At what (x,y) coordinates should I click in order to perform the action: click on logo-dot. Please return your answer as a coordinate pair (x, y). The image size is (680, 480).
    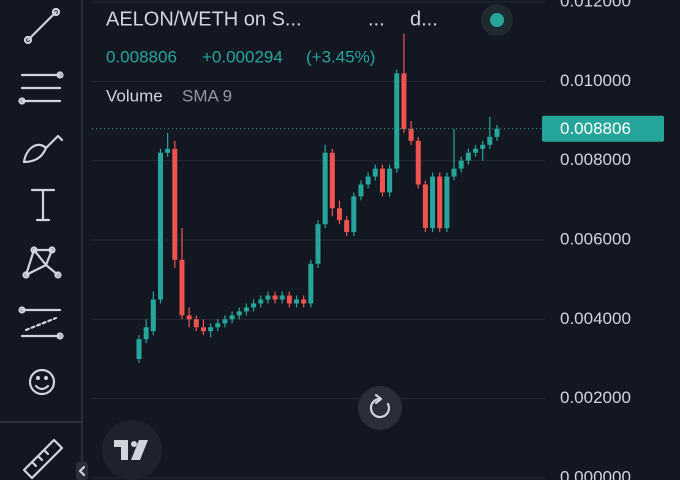
    Looking at the image, I should click on (134, 444).